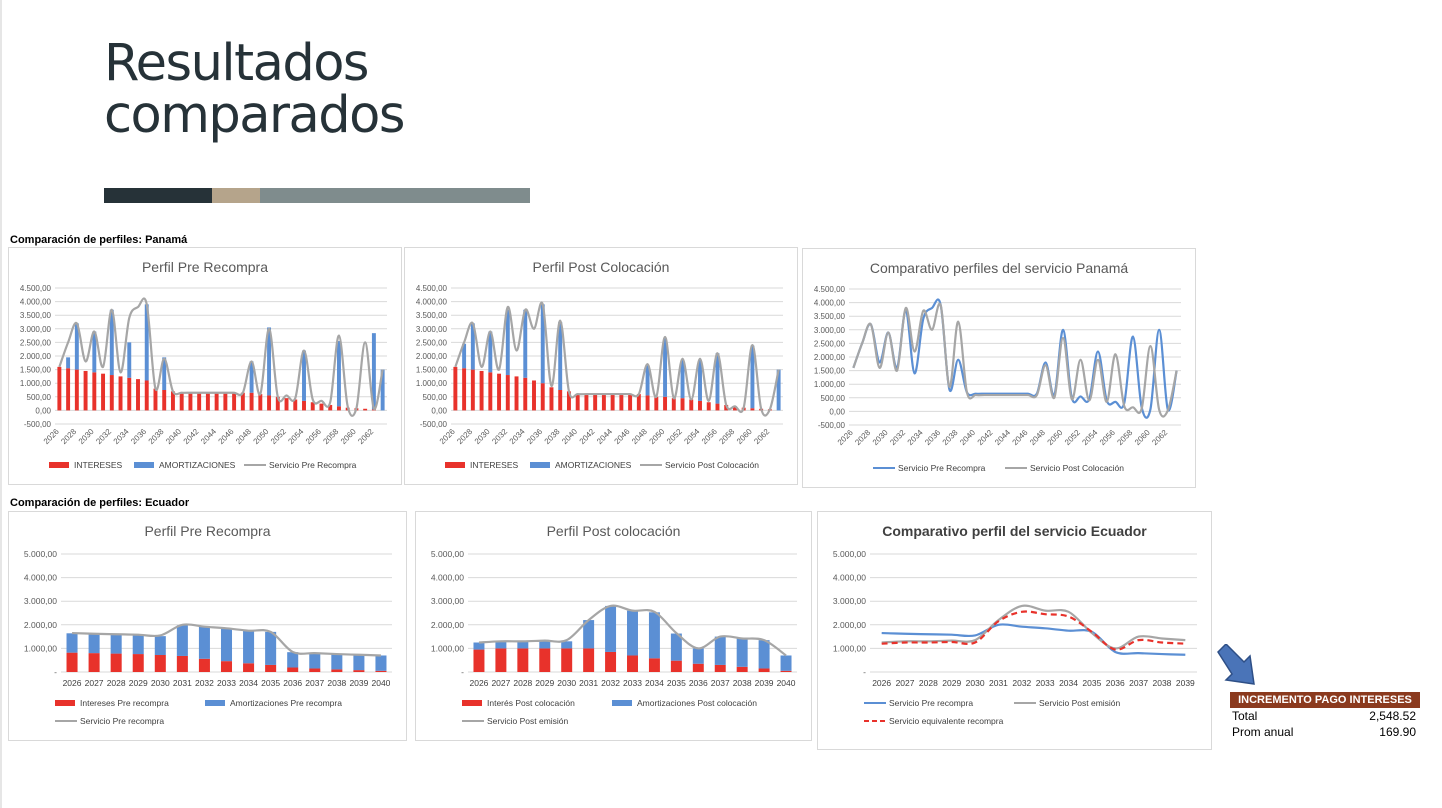  Describe the element at coordinates (712, 465) in the screenshot. I see `legend-label: Servicio Post Colocación` at that location.